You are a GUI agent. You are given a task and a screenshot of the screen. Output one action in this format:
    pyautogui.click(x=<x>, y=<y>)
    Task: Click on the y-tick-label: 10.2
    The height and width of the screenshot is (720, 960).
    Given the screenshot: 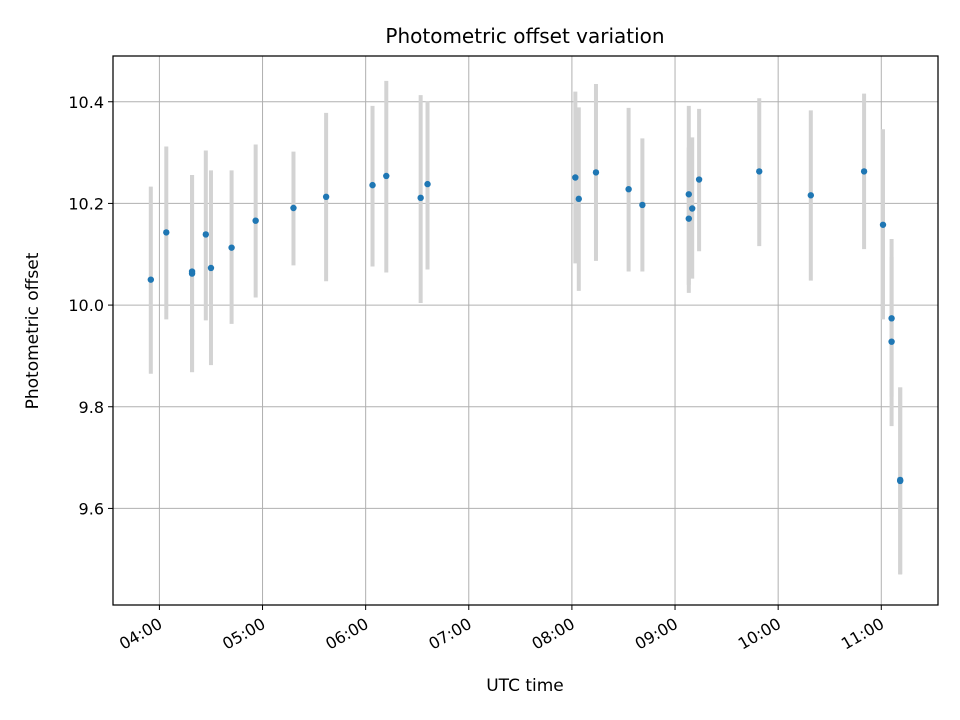 What is the action you would take?
    pyautogui.click(x=86, y=203)
    